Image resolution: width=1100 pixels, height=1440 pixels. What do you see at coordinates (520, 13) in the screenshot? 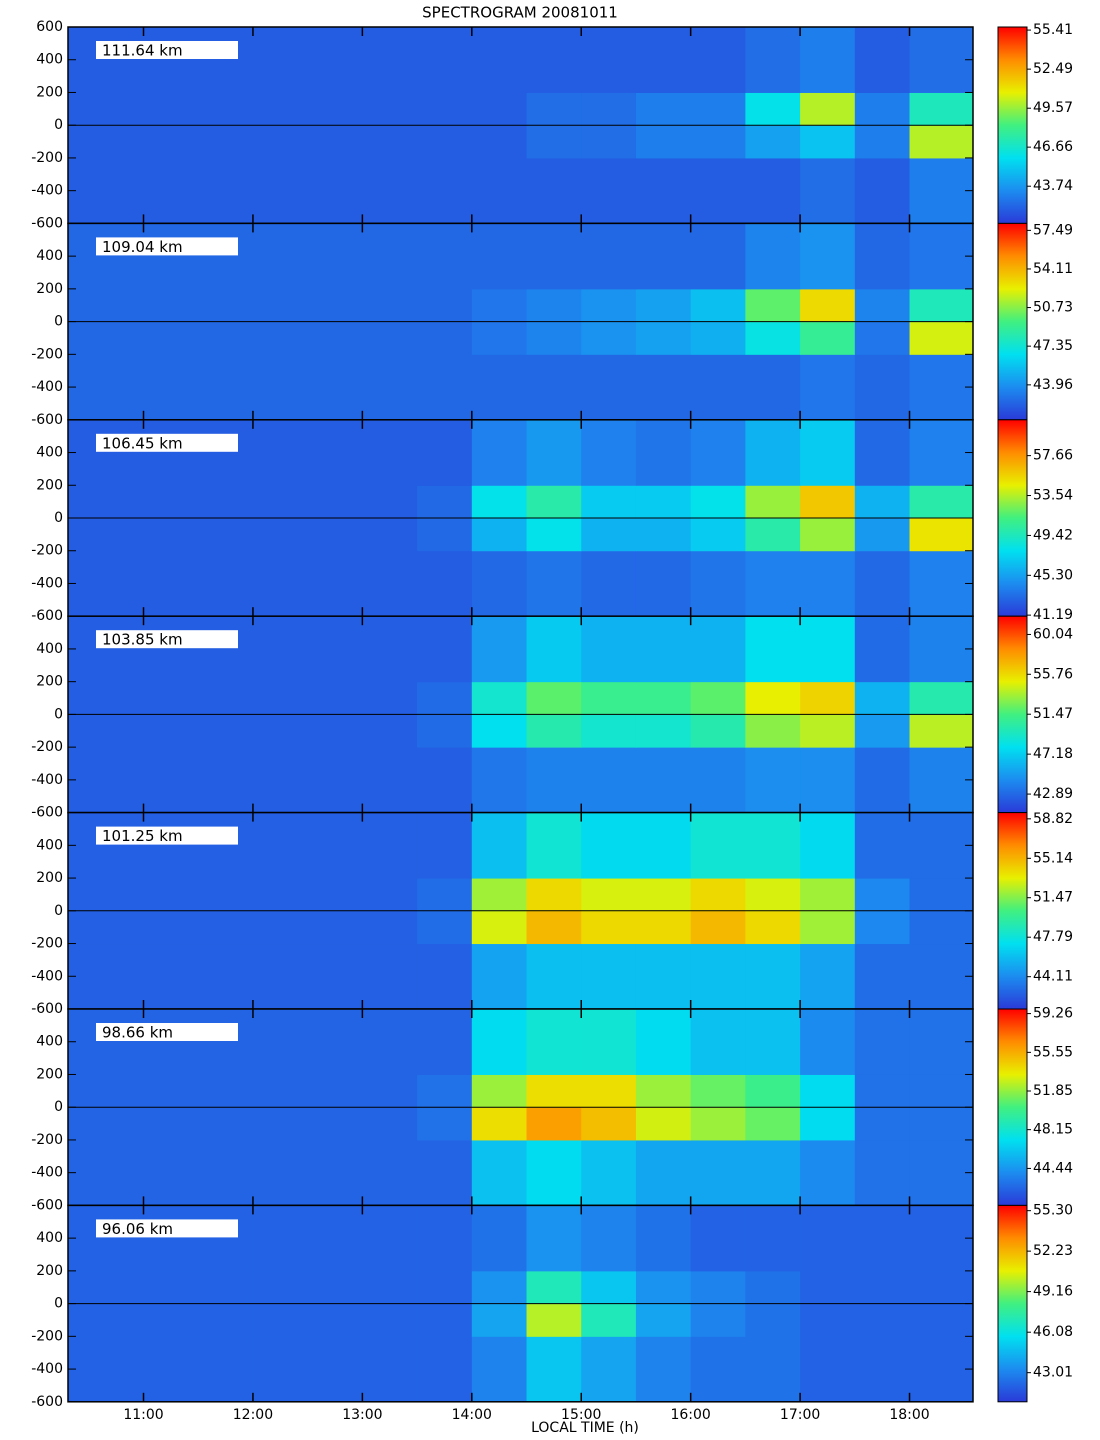
I see `chart-title: SPECTROGRAM 20081011` at bounding box center [520, 13].